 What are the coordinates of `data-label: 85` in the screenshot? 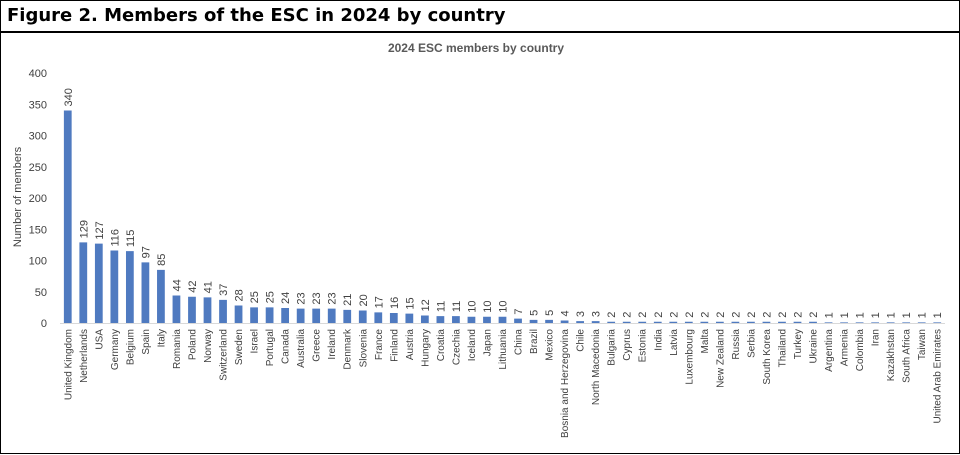 It's located at (162, 260).